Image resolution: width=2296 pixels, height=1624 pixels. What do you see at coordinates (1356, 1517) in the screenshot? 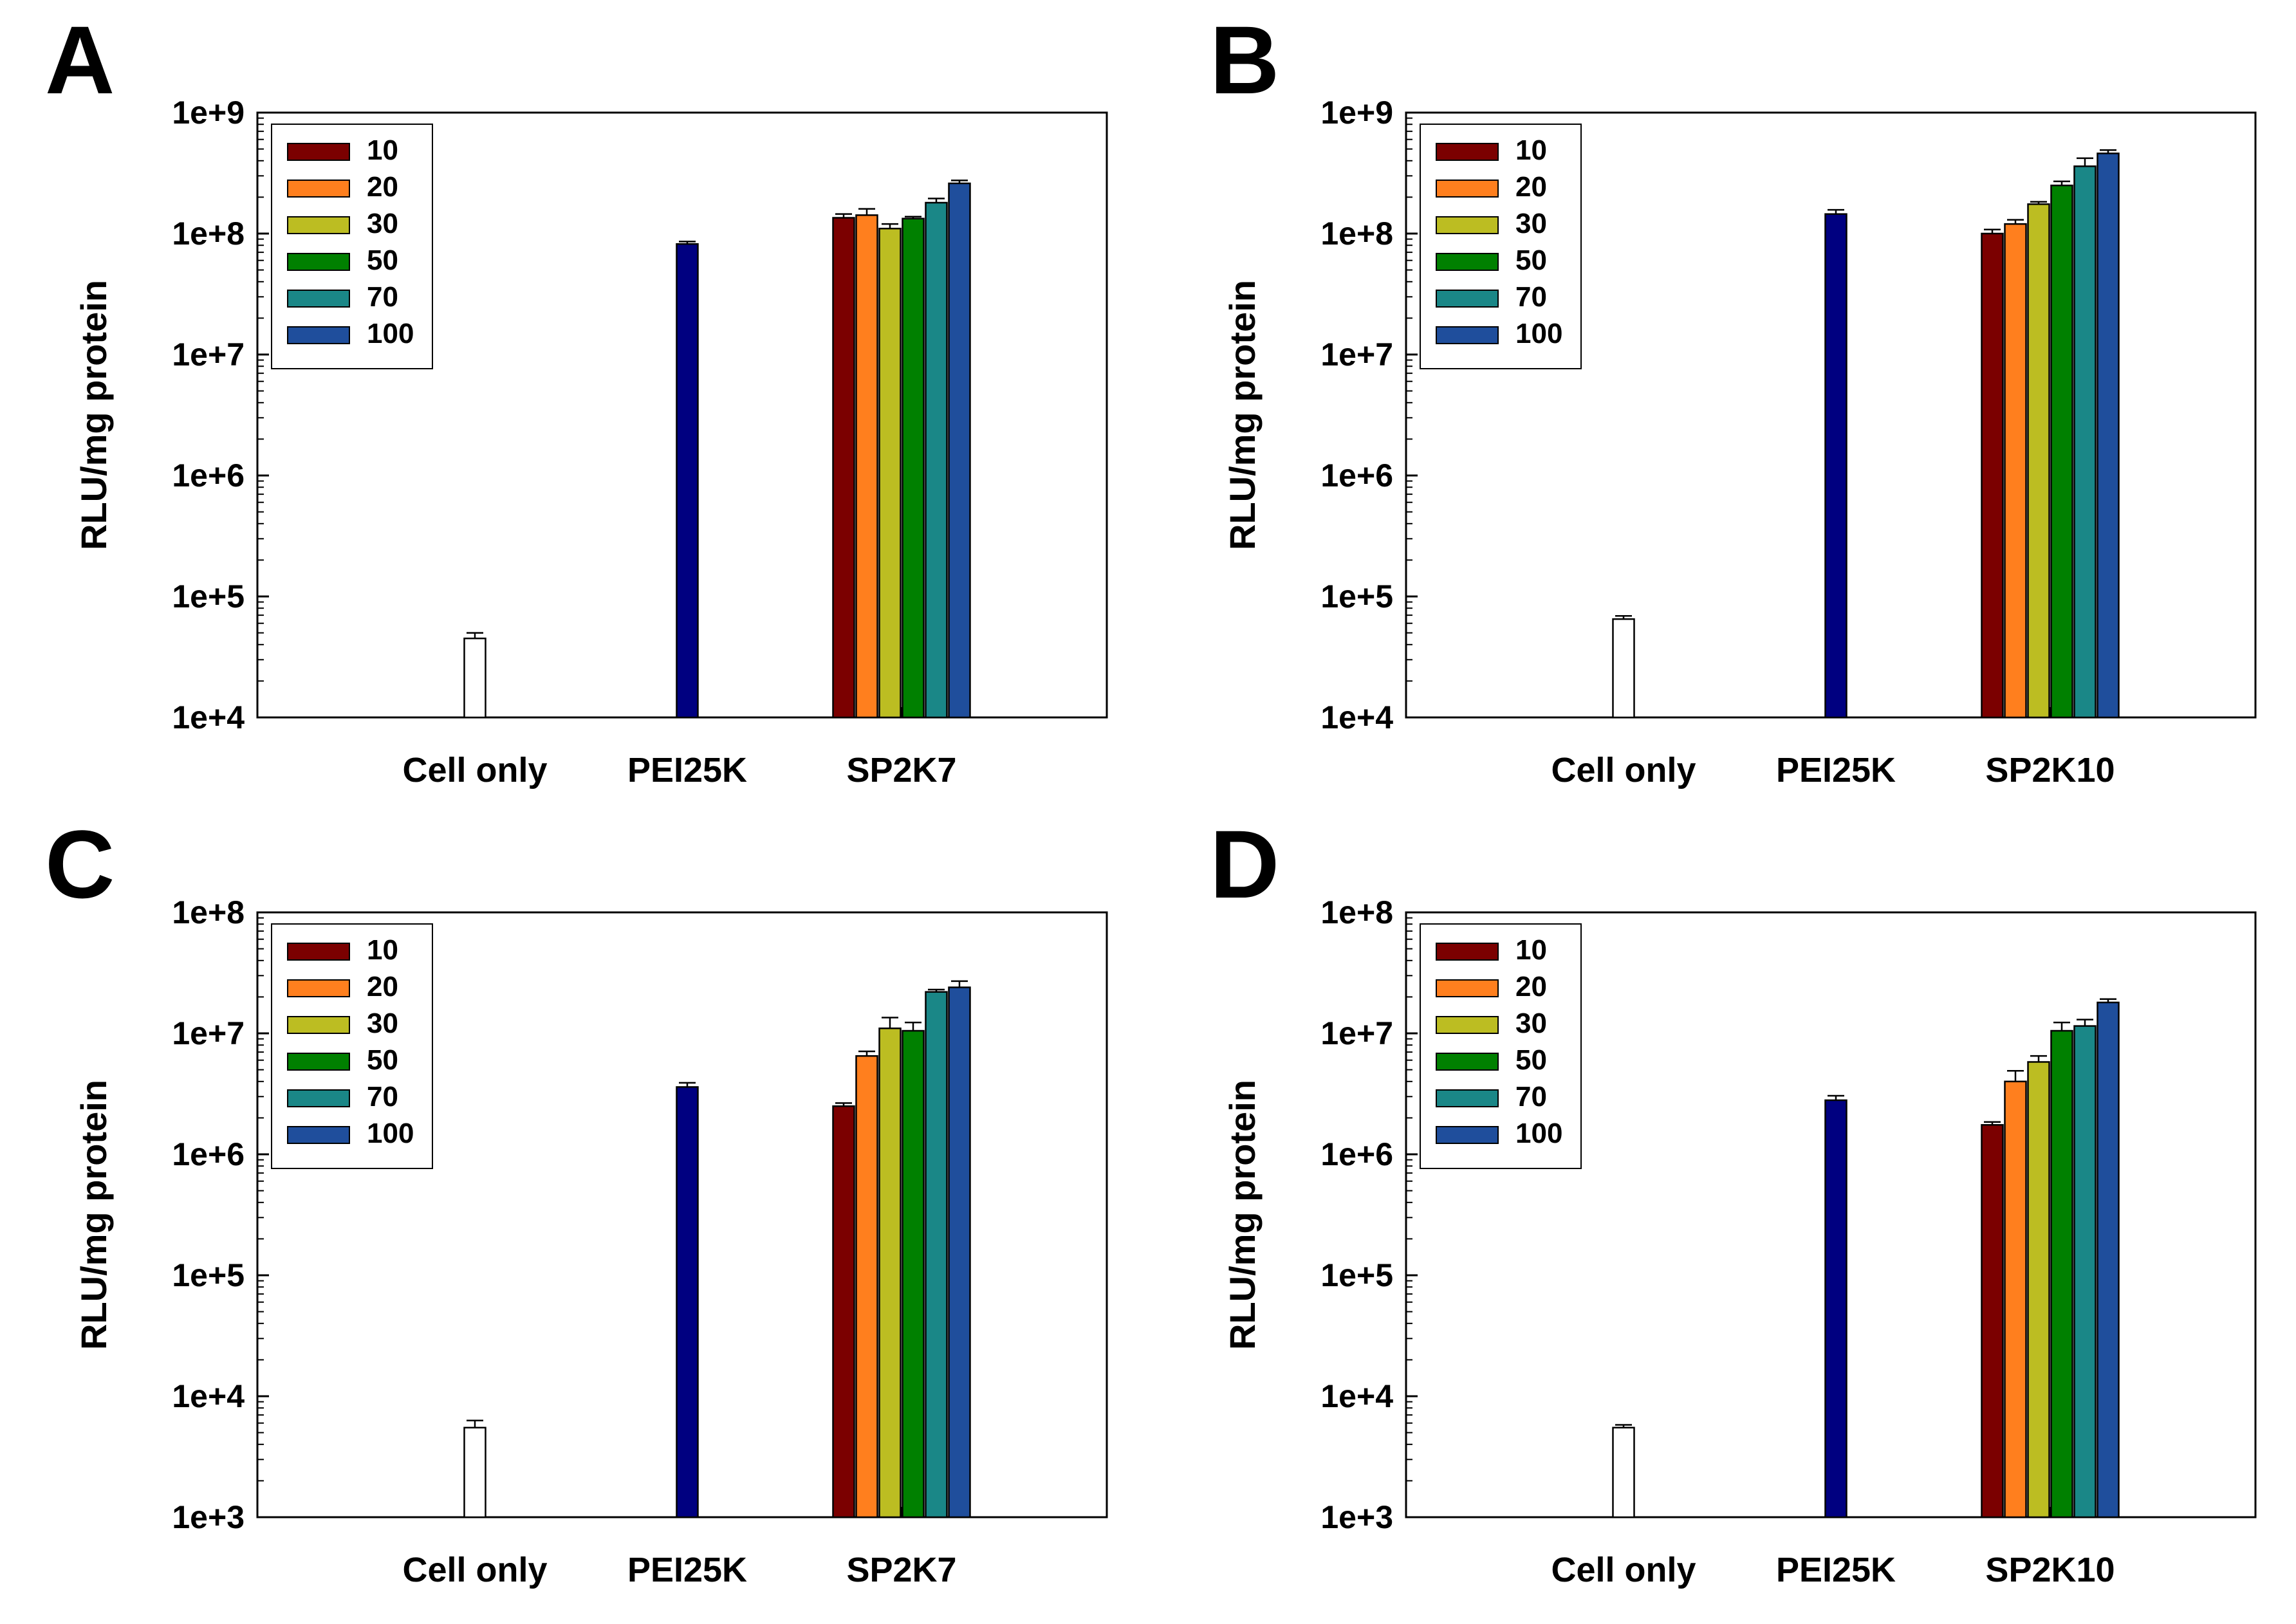
I see `y-tick-label: 1e+3` at bounding box center [1356, 1517].